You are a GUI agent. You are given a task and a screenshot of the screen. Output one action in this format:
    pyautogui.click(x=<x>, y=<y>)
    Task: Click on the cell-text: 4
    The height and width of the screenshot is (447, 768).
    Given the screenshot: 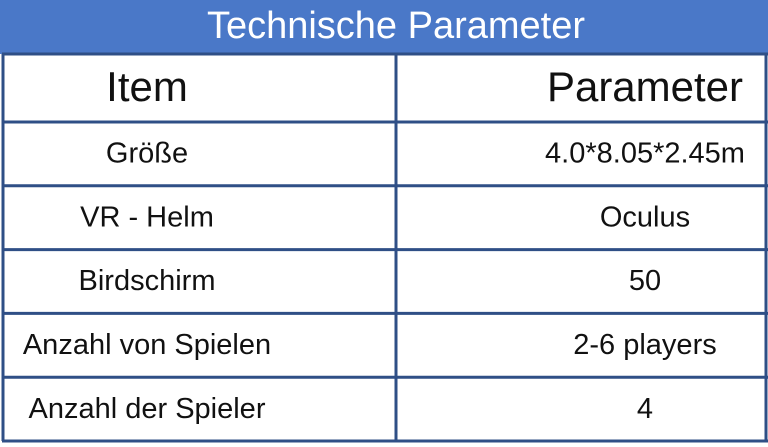 What is the action you would take?
    pyautogui.click(x=645, y=409)
    